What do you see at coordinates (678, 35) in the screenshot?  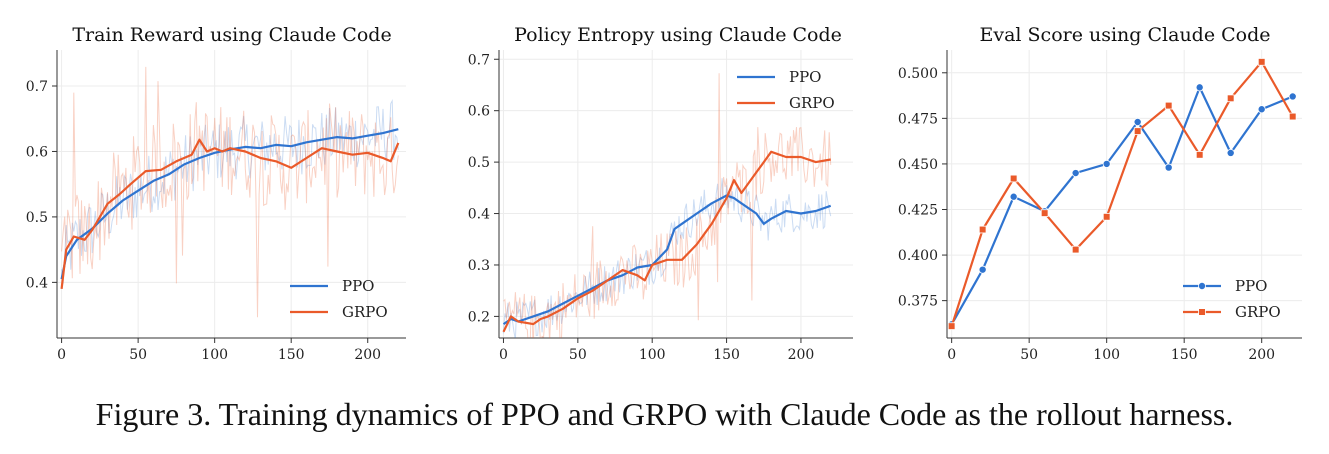 I see `chart-title: Policy Entropy using Claude Code` at bounding box center [678, 35].